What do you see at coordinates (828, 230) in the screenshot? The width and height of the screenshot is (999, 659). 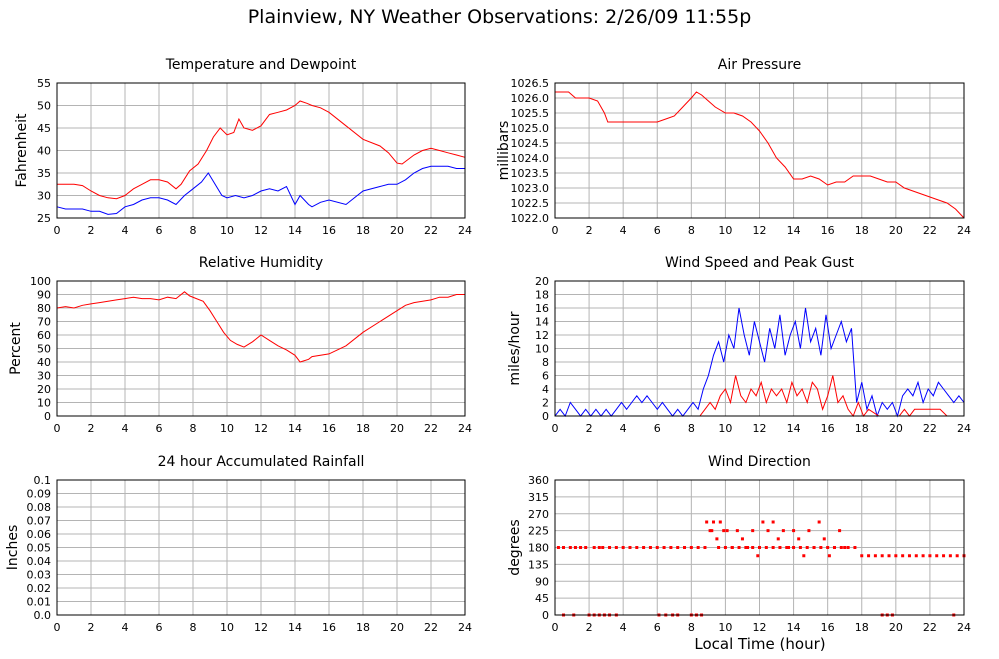 I see `pressure-x-tick-label: 16` at bounding box center [828, 230].